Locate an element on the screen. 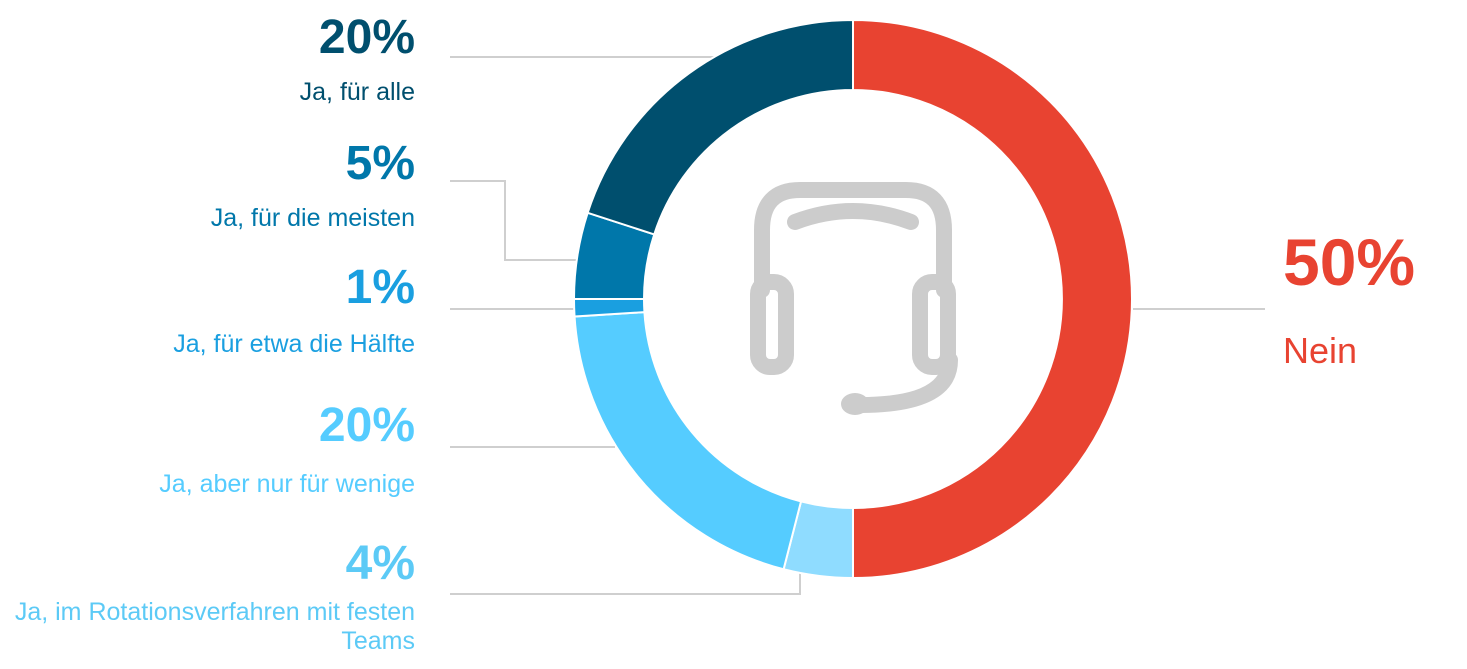 This screenshot has width=1467, height=669. category-label: Ja, aber nur für wenige is located at coordinates (287, 484).